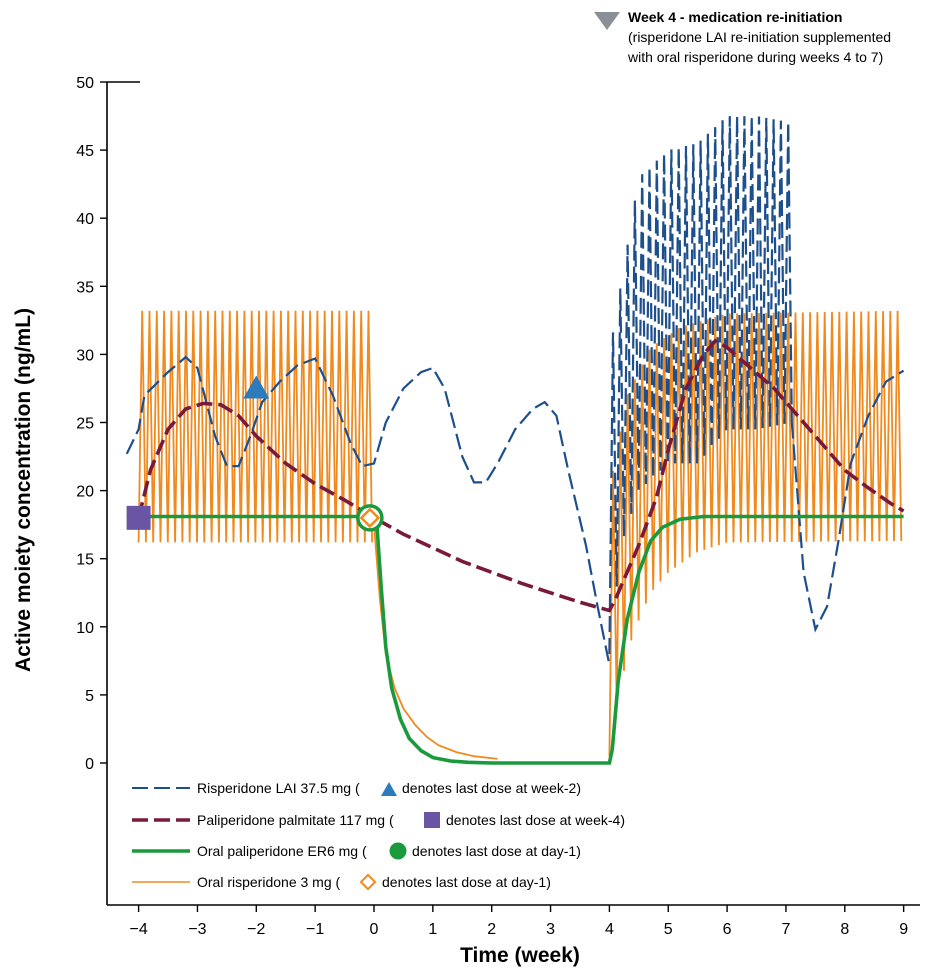  Describe the element at coordinates (435, 642) in the screenshot. I see `series-oral-risperidone-decay` at that location.